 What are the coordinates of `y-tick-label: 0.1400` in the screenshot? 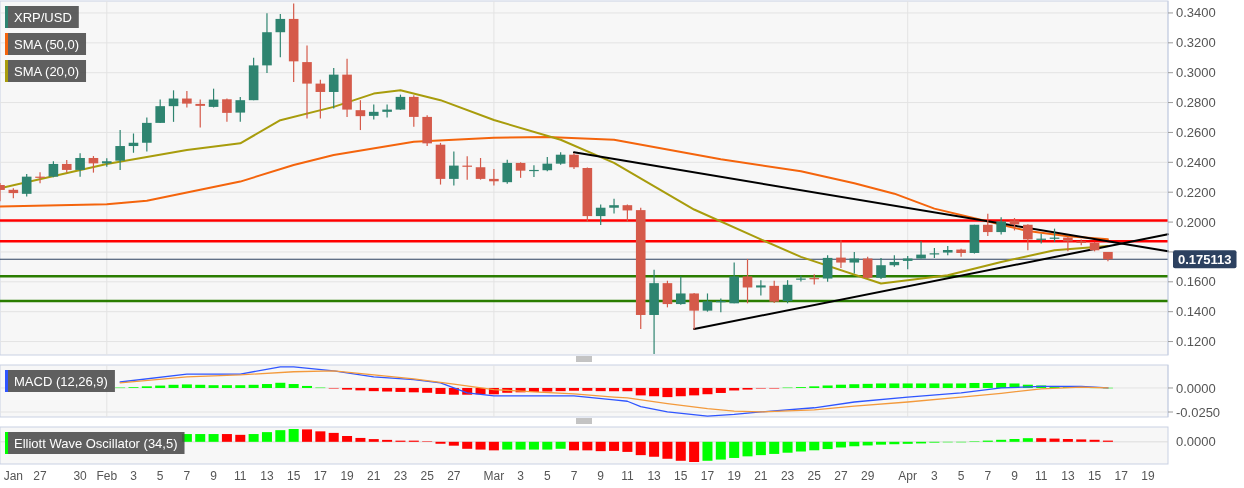 It's located at (1196, 312).